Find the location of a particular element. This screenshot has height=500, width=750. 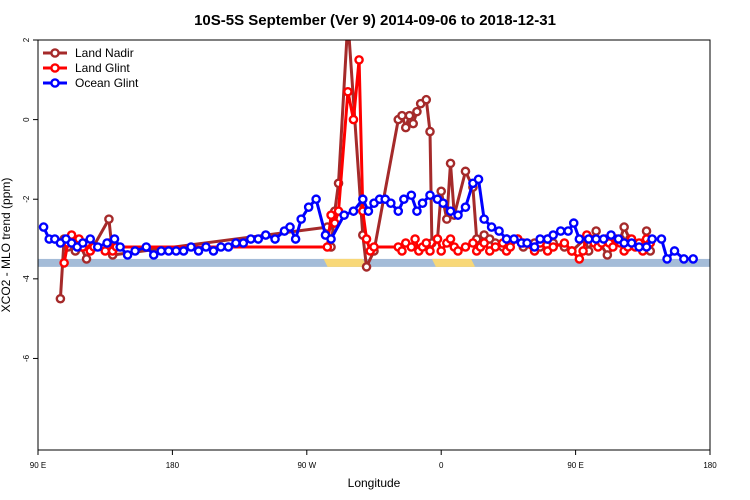

legend-marker-land-nadir is located at coordinates (55, 53).